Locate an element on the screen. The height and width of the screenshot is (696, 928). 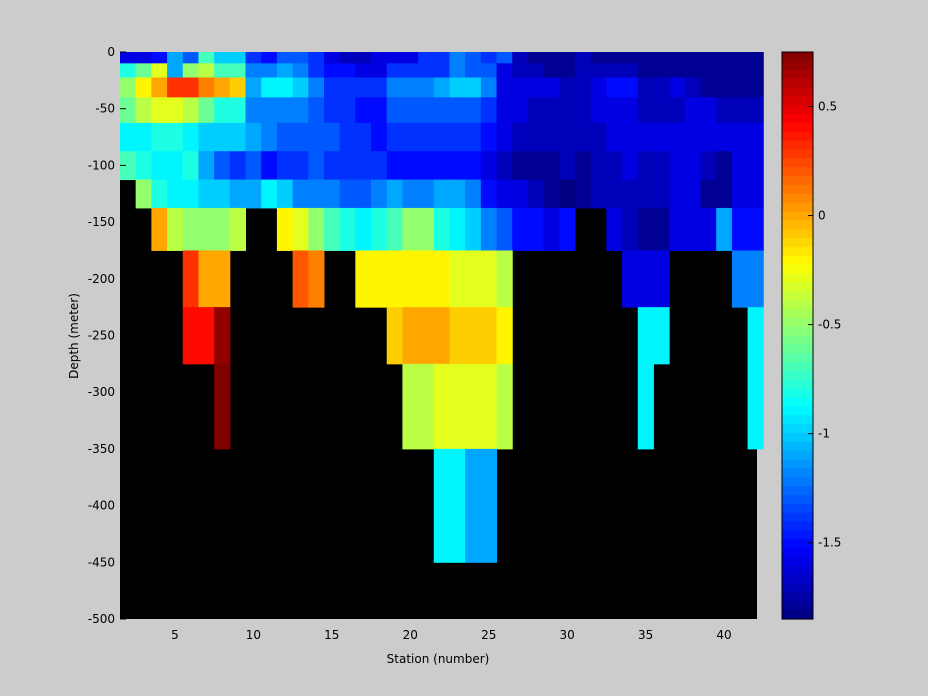
y-tick-label: 0 is located at coordinates (111, 52).